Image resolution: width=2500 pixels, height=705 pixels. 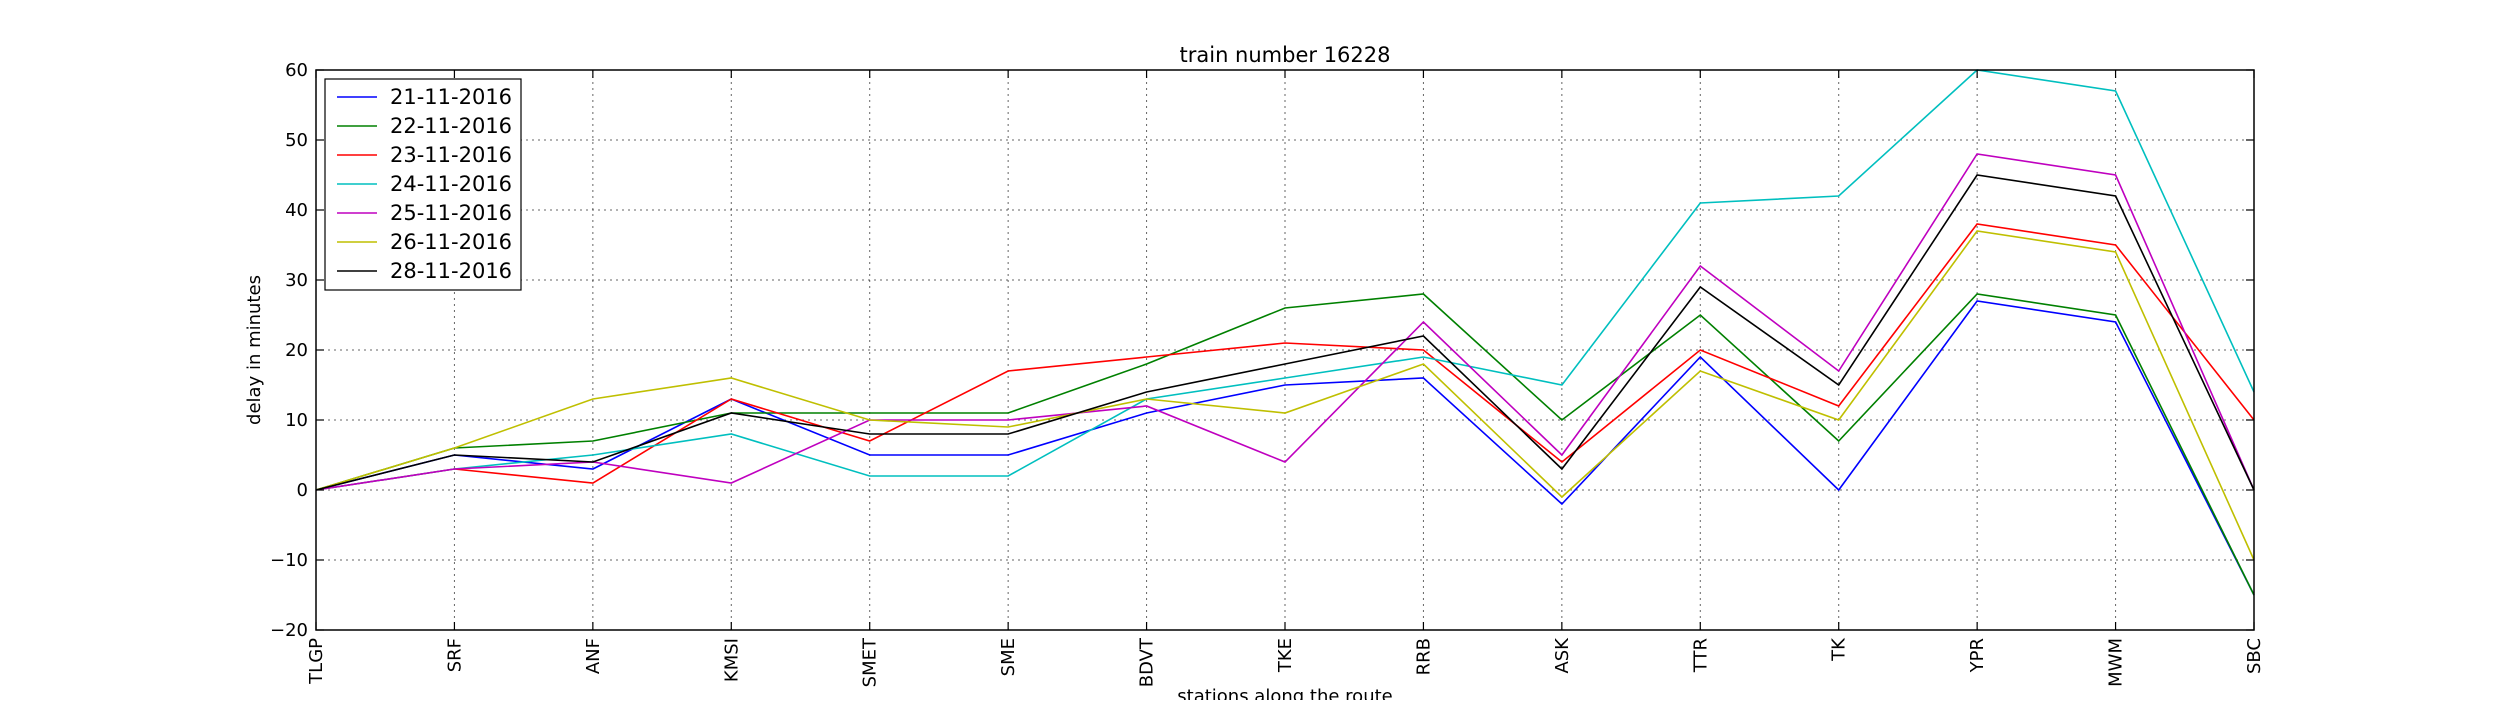 What do you see at coordinates (2116, 662) in the screenshot?
I see `x-tick-label: MWM` at bounding box center [2116, 662].